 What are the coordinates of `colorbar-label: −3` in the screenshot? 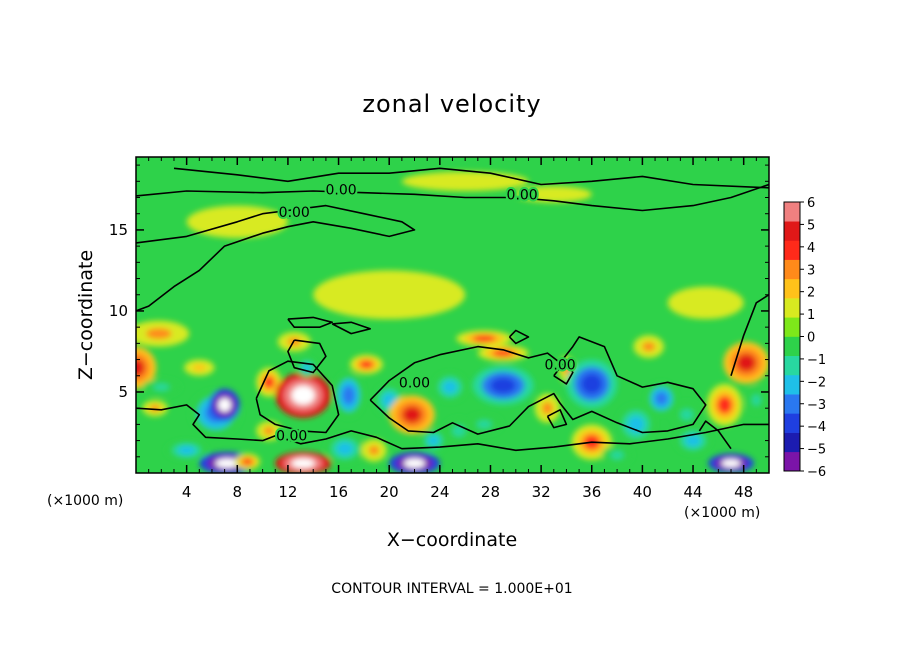 It's located at (816, 405).